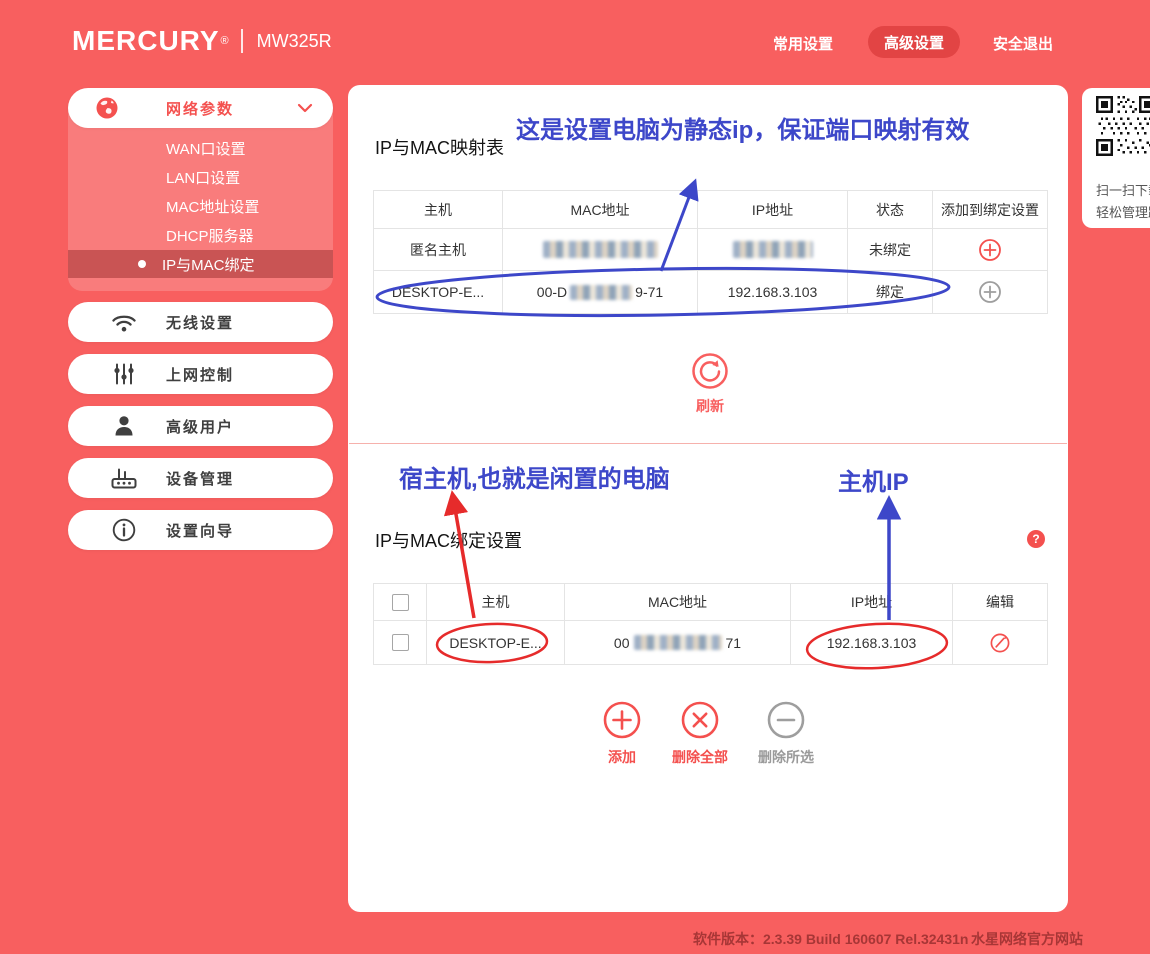 This screenshot has width=1150, height=954. What do you see at coordinates (208, 265) in the screenshot?
I see `sidebar-item-ip-mac-binding-label: IP与MAC绑定` at bounding box center [208, 265].